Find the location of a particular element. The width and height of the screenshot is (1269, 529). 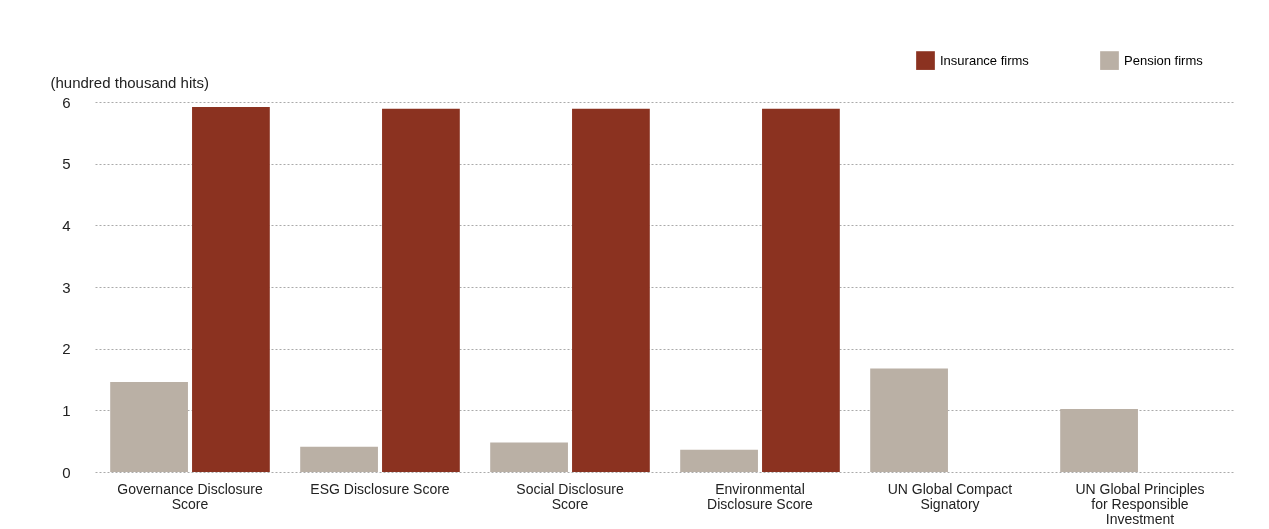

x-tick-label: UN Global Compact Signatory is located at coordinates (950, 496).